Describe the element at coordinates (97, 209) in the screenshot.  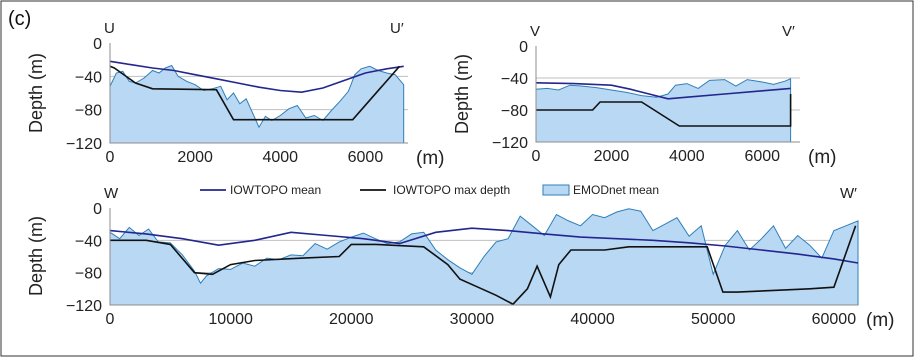
I see `panel-w-ytick-label-0: 0` at that location.